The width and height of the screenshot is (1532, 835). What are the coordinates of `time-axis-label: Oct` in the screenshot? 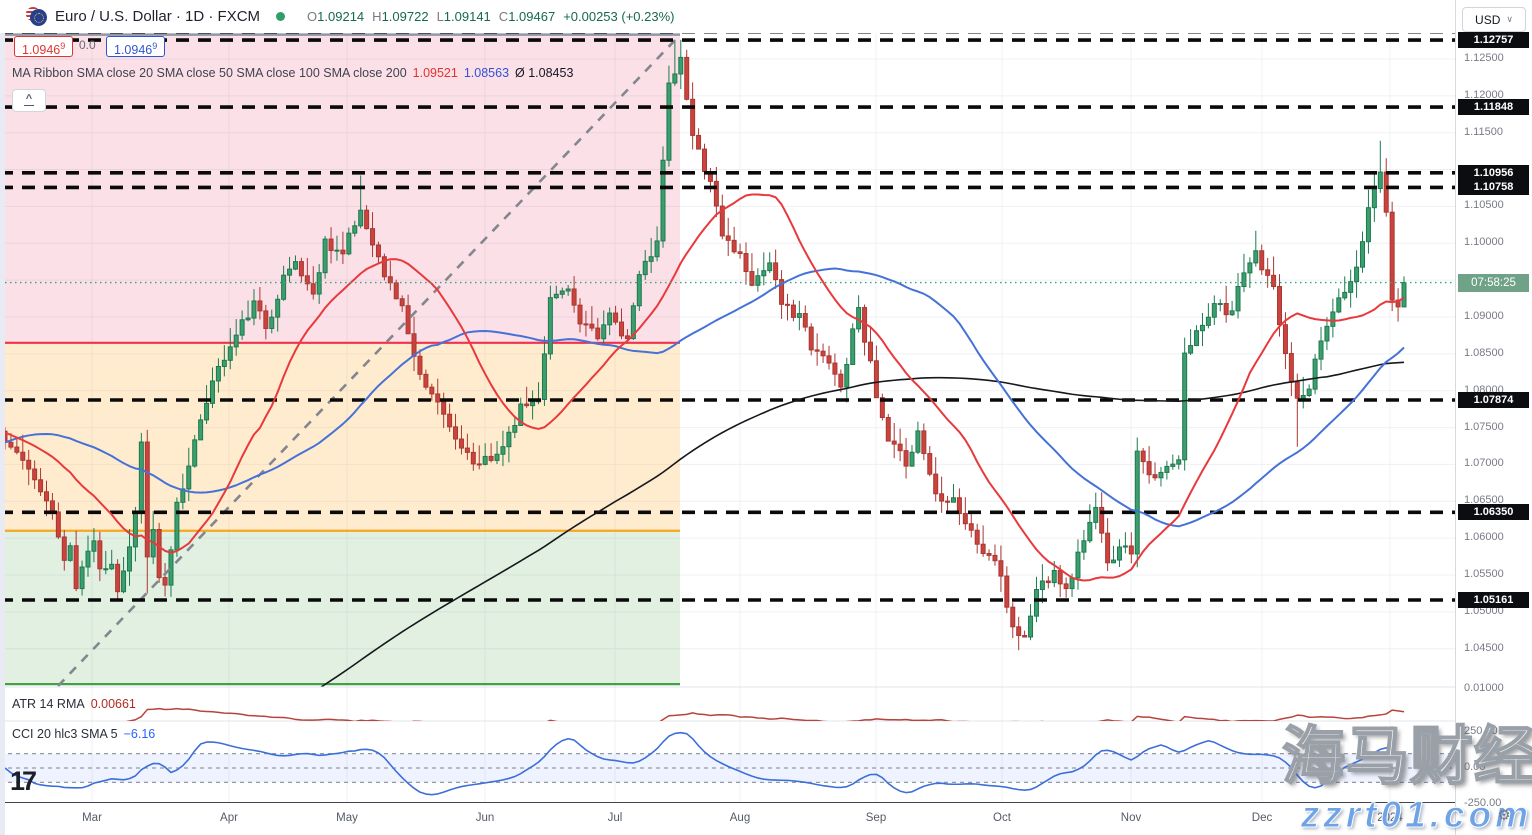 It's located at (1002, 818).